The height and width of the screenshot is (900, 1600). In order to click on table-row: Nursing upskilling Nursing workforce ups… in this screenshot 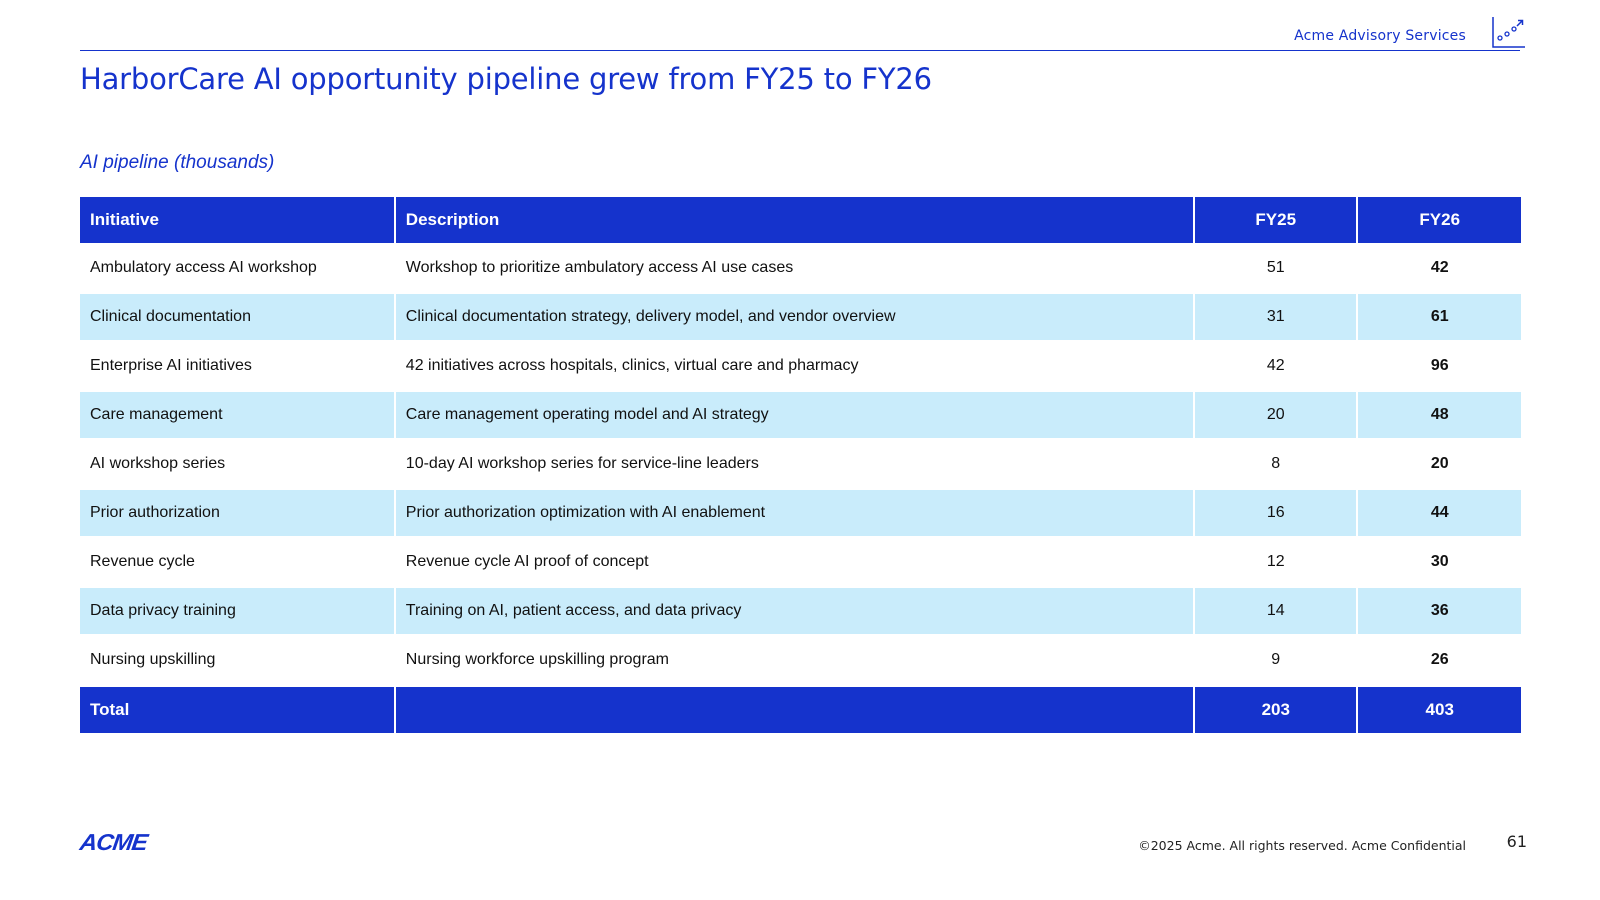, I will do `click(800, 659)`.